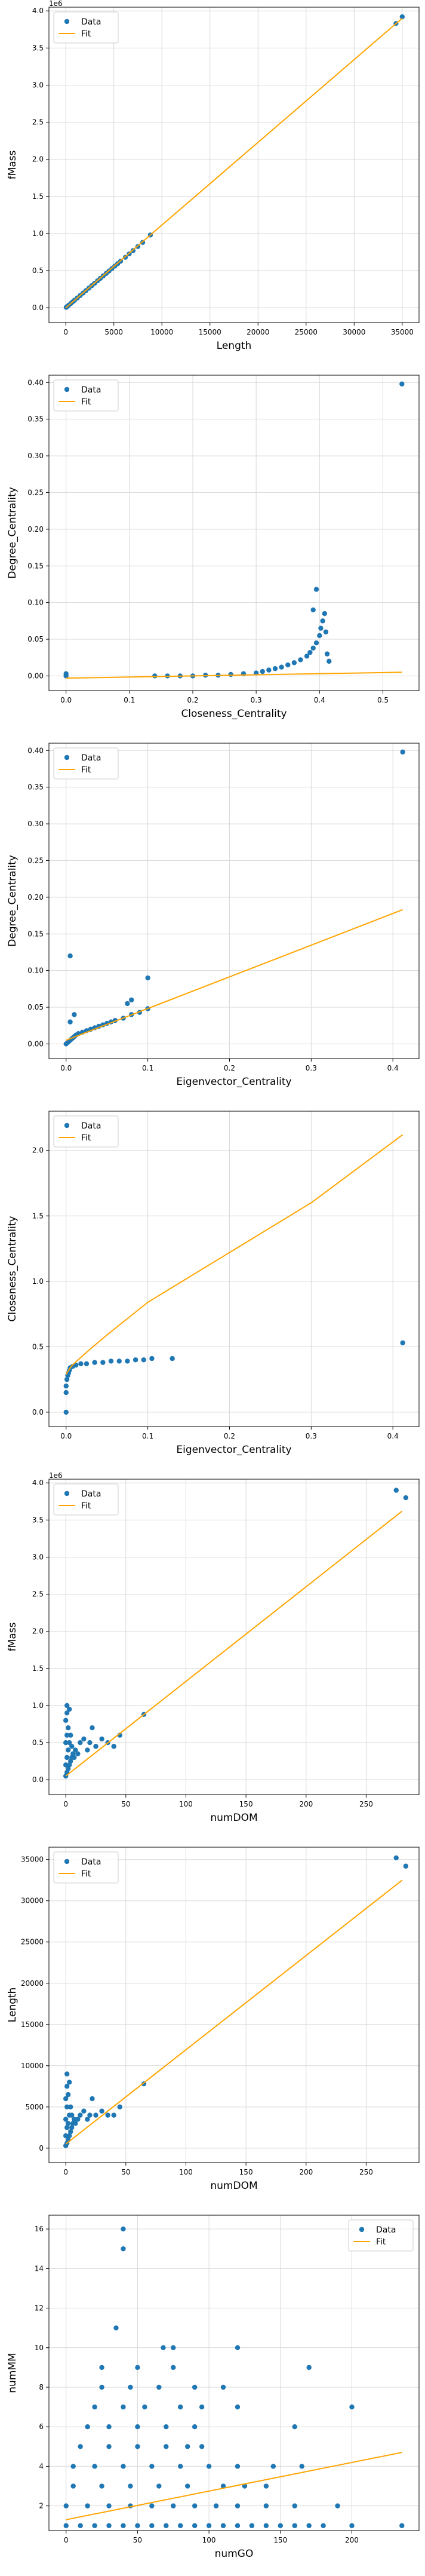 This screenshot has height=2576, width=425. Describe the element at coordinates (56, 1475) in the screenshot. I see `offset-label: 1e6` at that location.